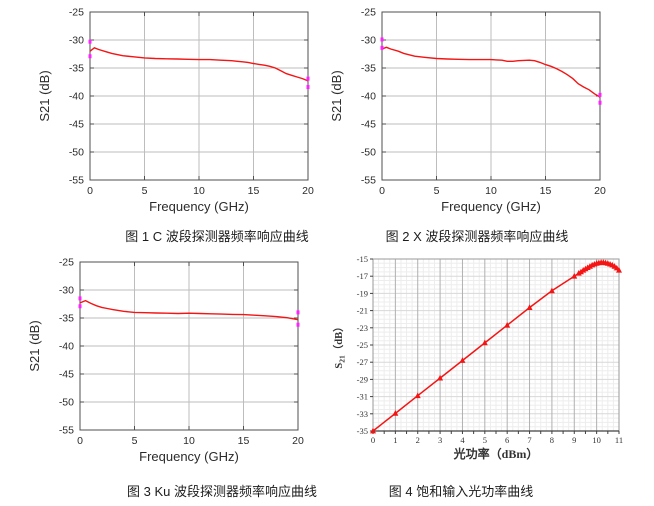 This screenshot has height=506, width=654. Describe the element at coordinates (362, 414) in the screenshot. I see `svg-text: -33` at that location.